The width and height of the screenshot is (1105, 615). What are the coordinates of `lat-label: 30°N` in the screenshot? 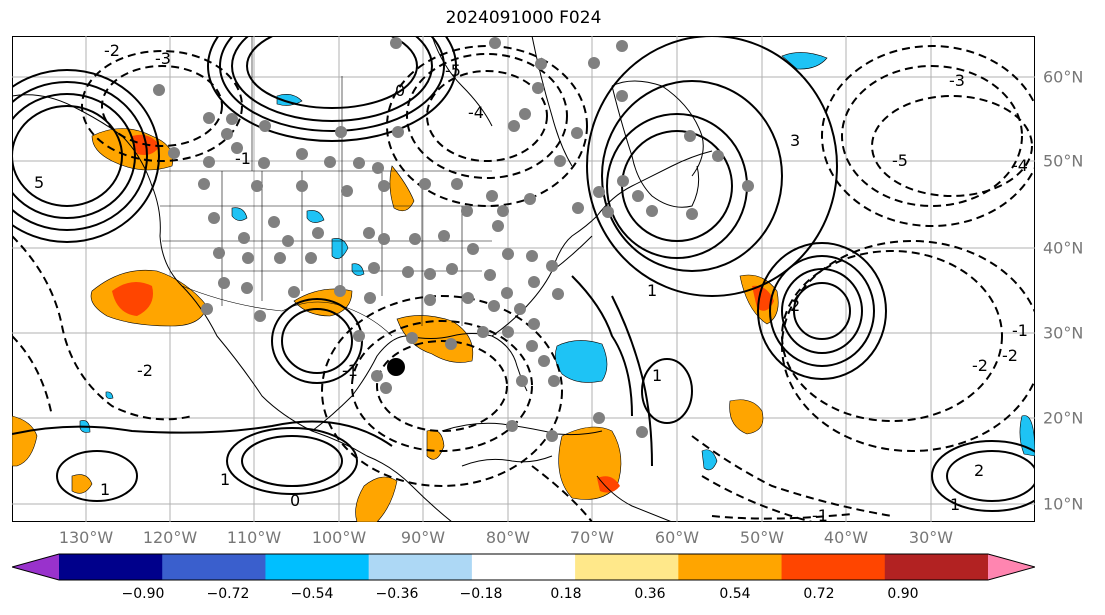 It's located at (1063, 333).